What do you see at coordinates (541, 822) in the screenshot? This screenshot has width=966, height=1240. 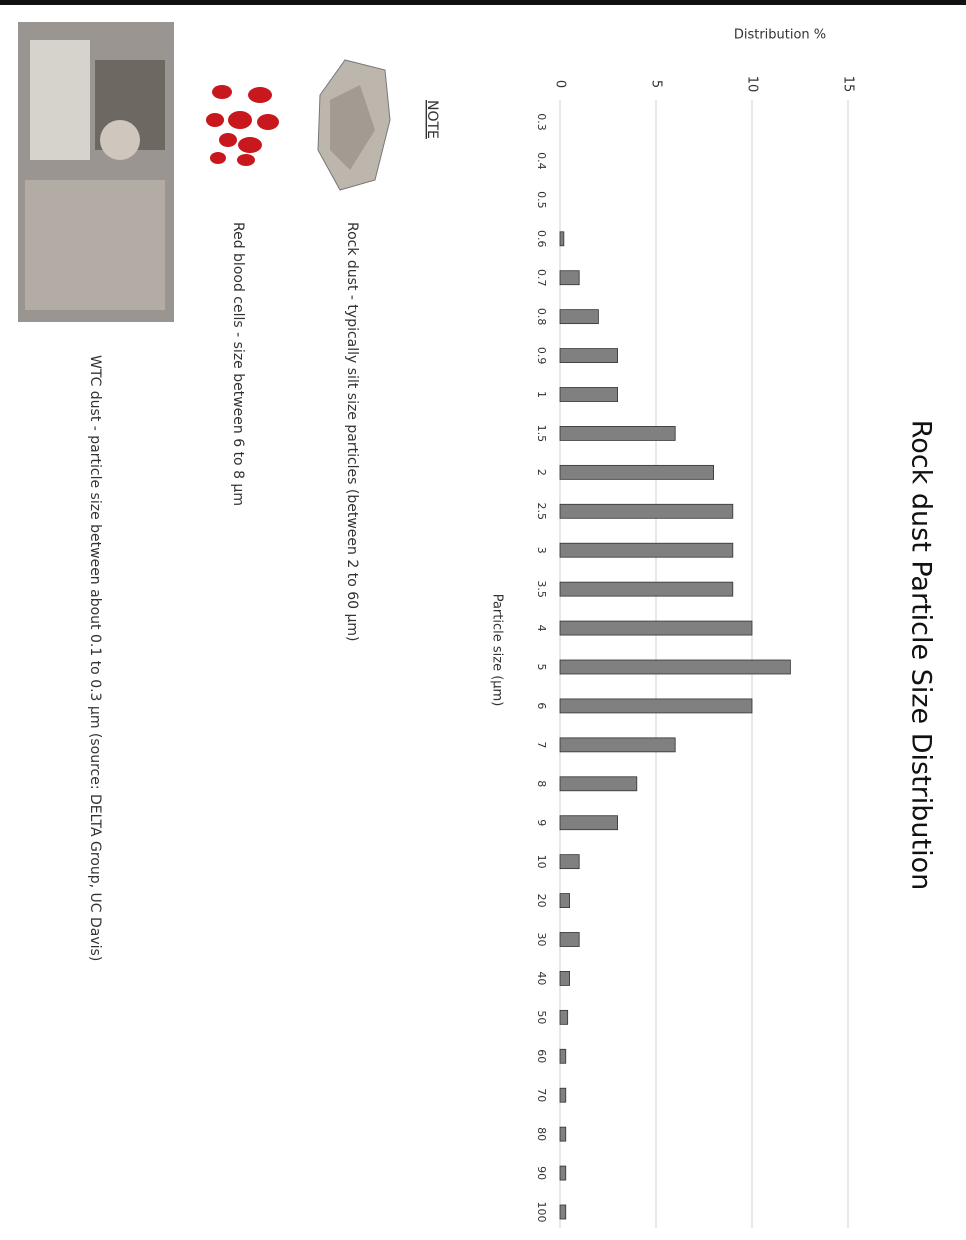 I see `x-tick-label: 9` at bounding box center [541, 822].